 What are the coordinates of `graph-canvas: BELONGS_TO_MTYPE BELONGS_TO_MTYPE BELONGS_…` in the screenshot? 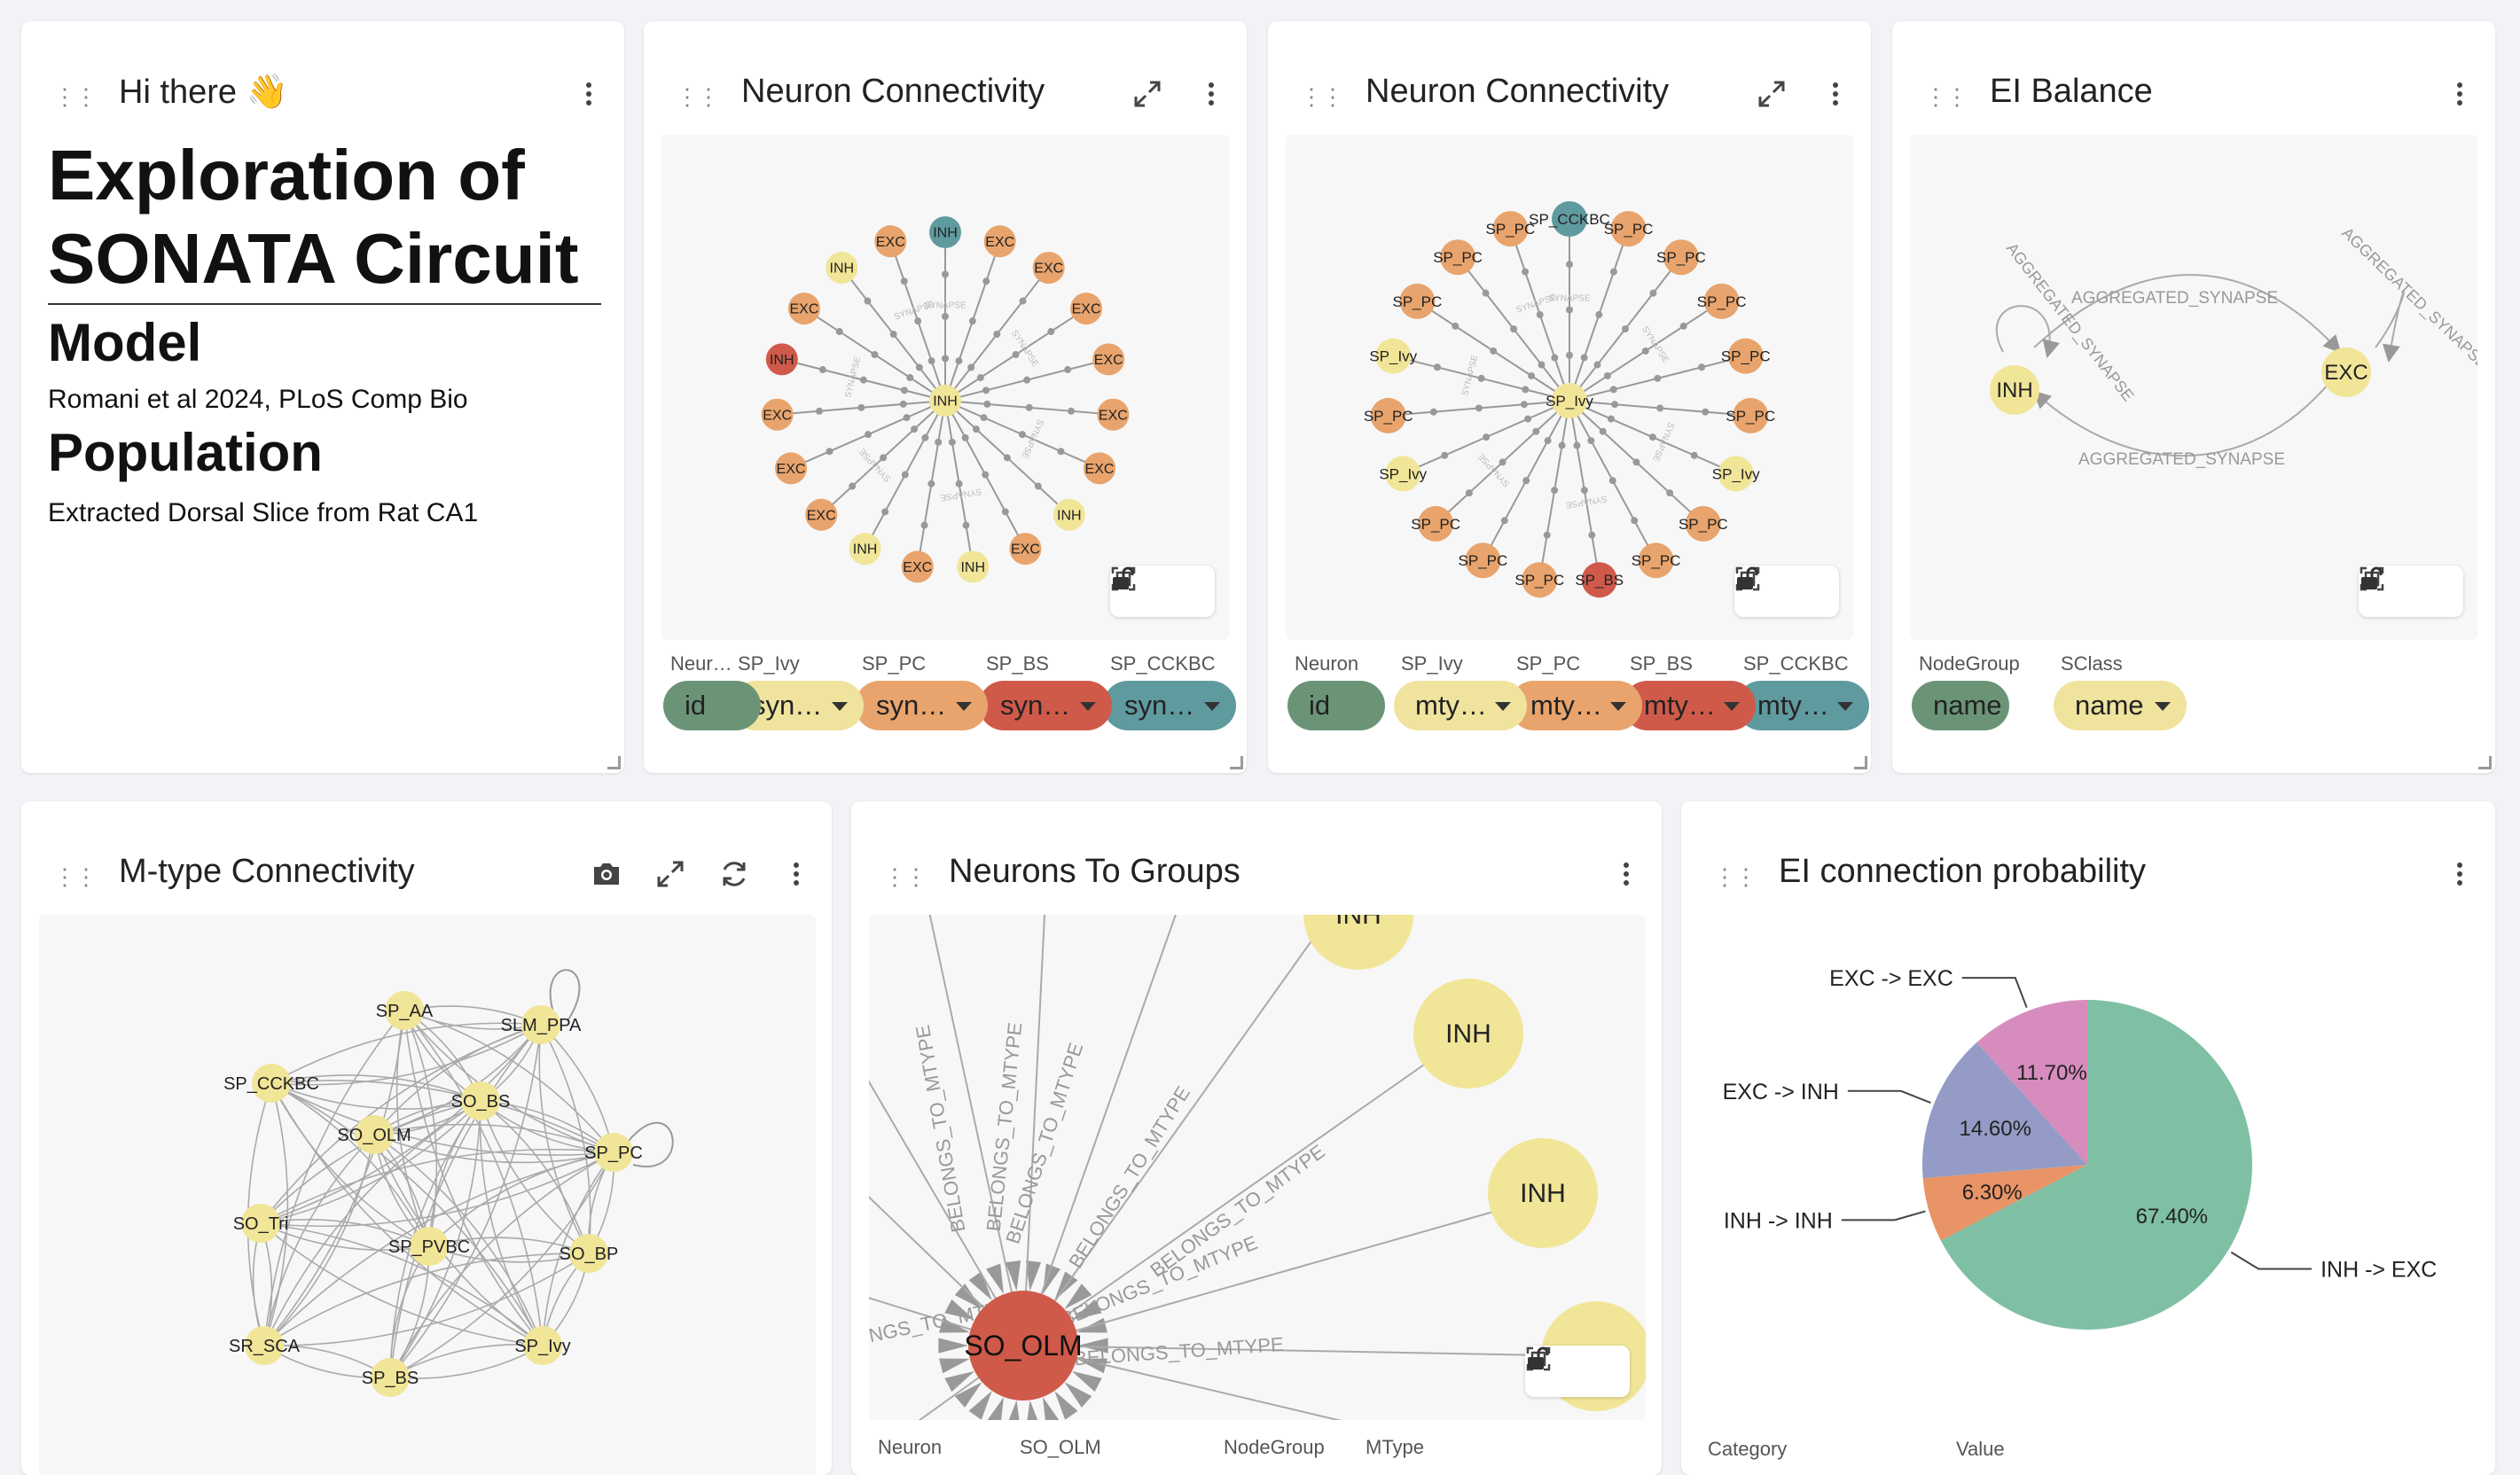 It's located at (1258, 1167).